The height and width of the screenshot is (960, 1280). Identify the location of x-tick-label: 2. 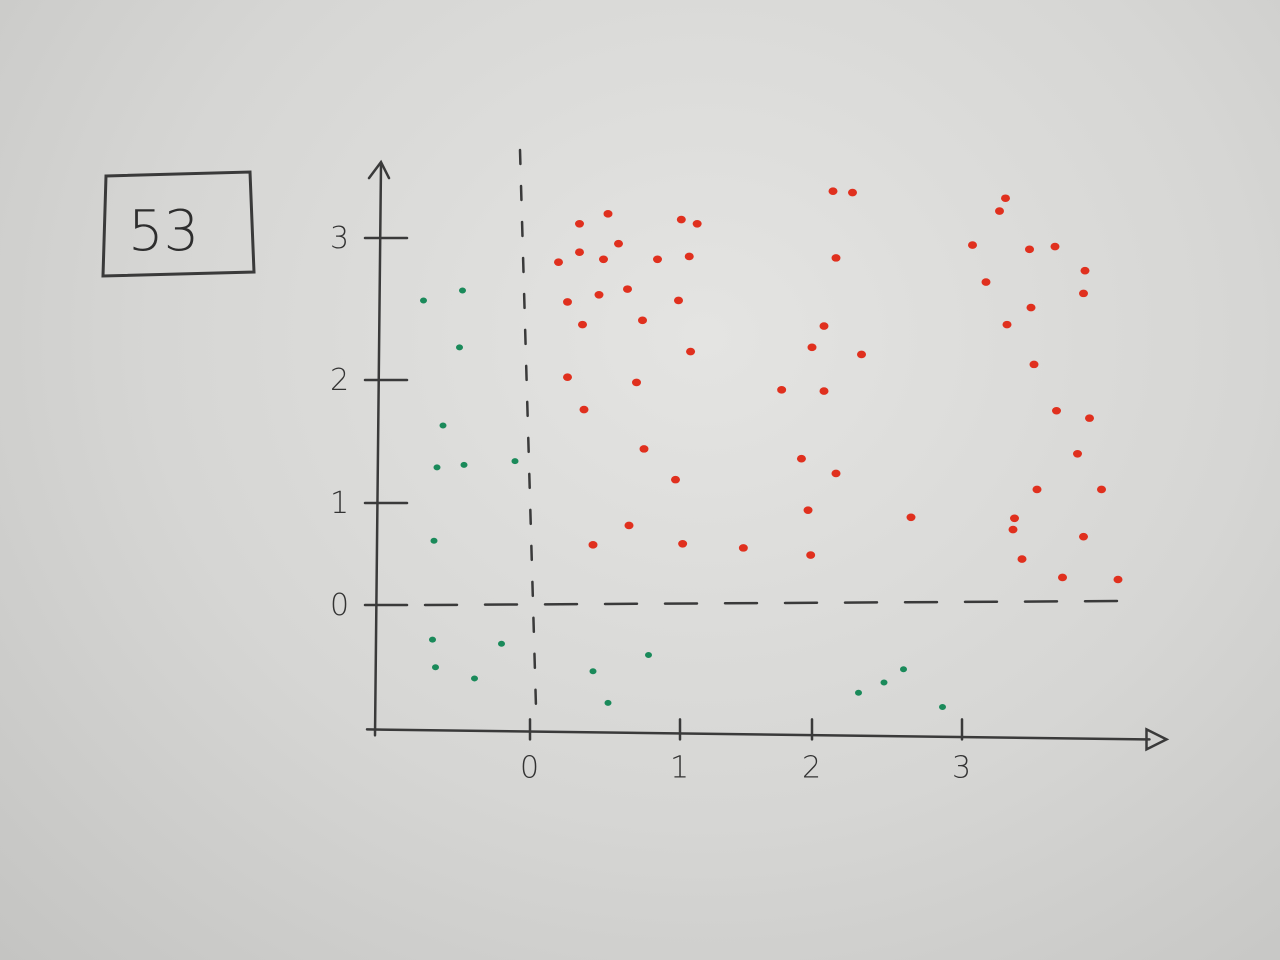
(811, 767).